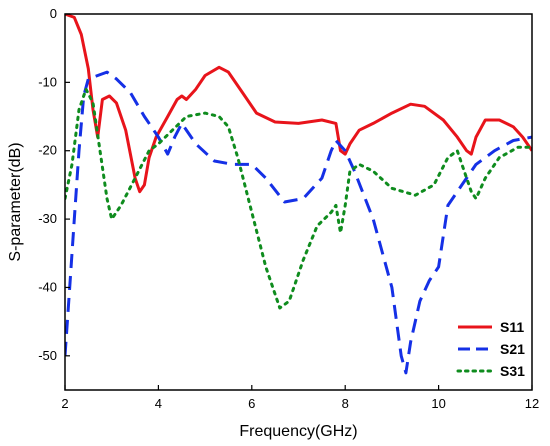 The image size is (550, 446). Describe the element at coordinates (298, 431) in the screenshot. I see `x-axis-title: Frequency(GHz)` at that location.